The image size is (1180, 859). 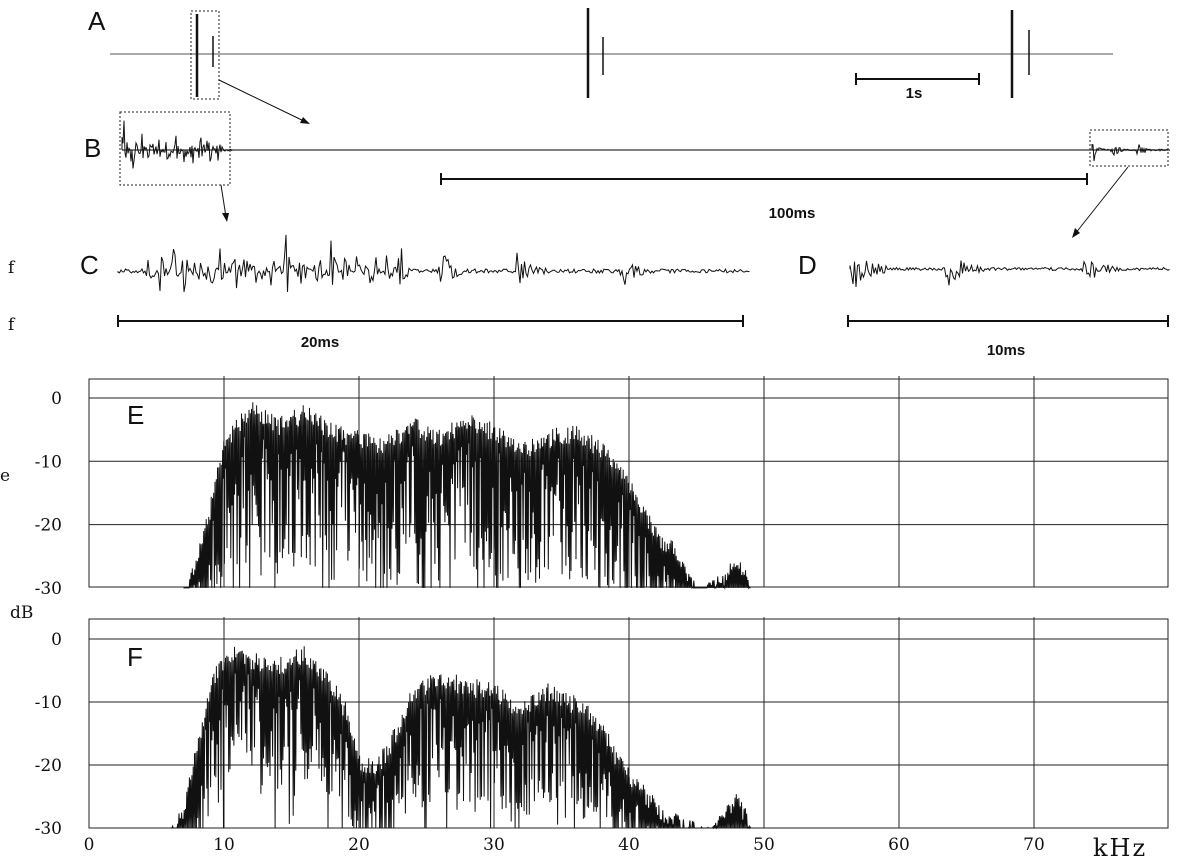 What do you see at coordinates (460, 738) in the screenshot?
I see `spectrum-f-line` at bounding box center [460, 738].